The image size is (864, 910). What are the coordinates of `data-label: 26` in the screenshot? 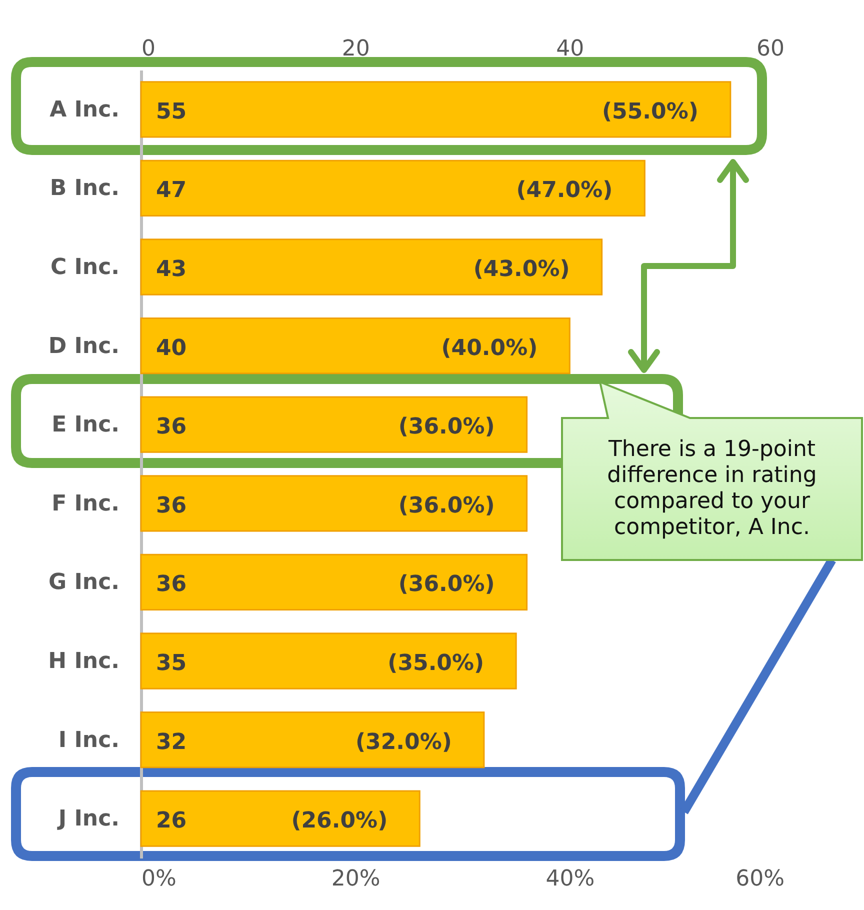 It's located at (171, 821).